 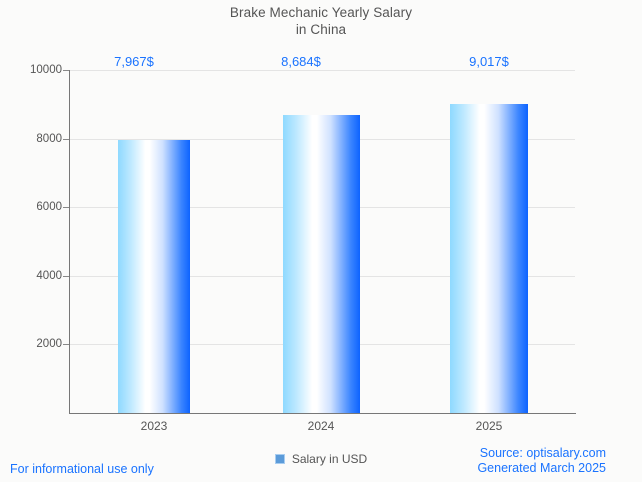 What do you see at coordinates (49, 207) in the screenshot?
I see `y-tick-label-6000: 6000` at bounding box center [49, 207].